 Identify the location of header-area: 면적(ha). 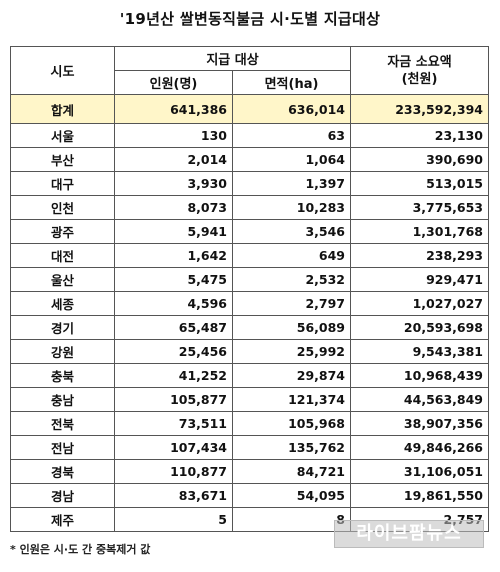
(291, 82).